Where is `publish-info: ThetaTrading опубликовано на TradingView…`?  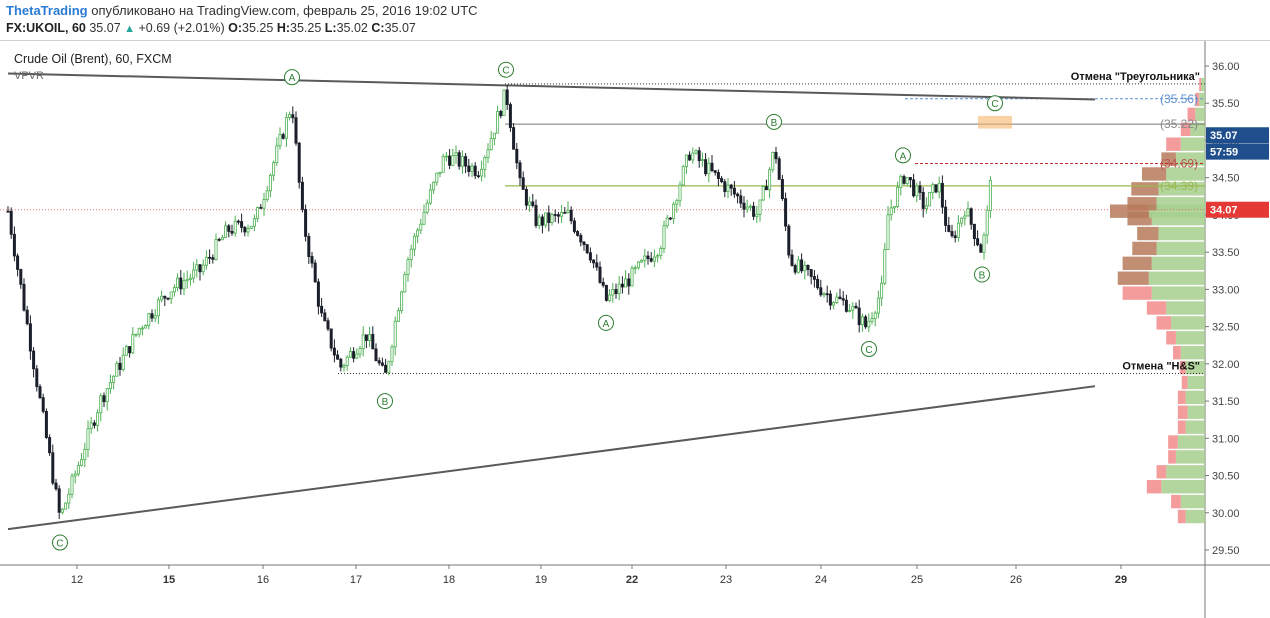
publish-info: ThetaTrading опубликовано на TradingView… is located at coordinates (242, 10).